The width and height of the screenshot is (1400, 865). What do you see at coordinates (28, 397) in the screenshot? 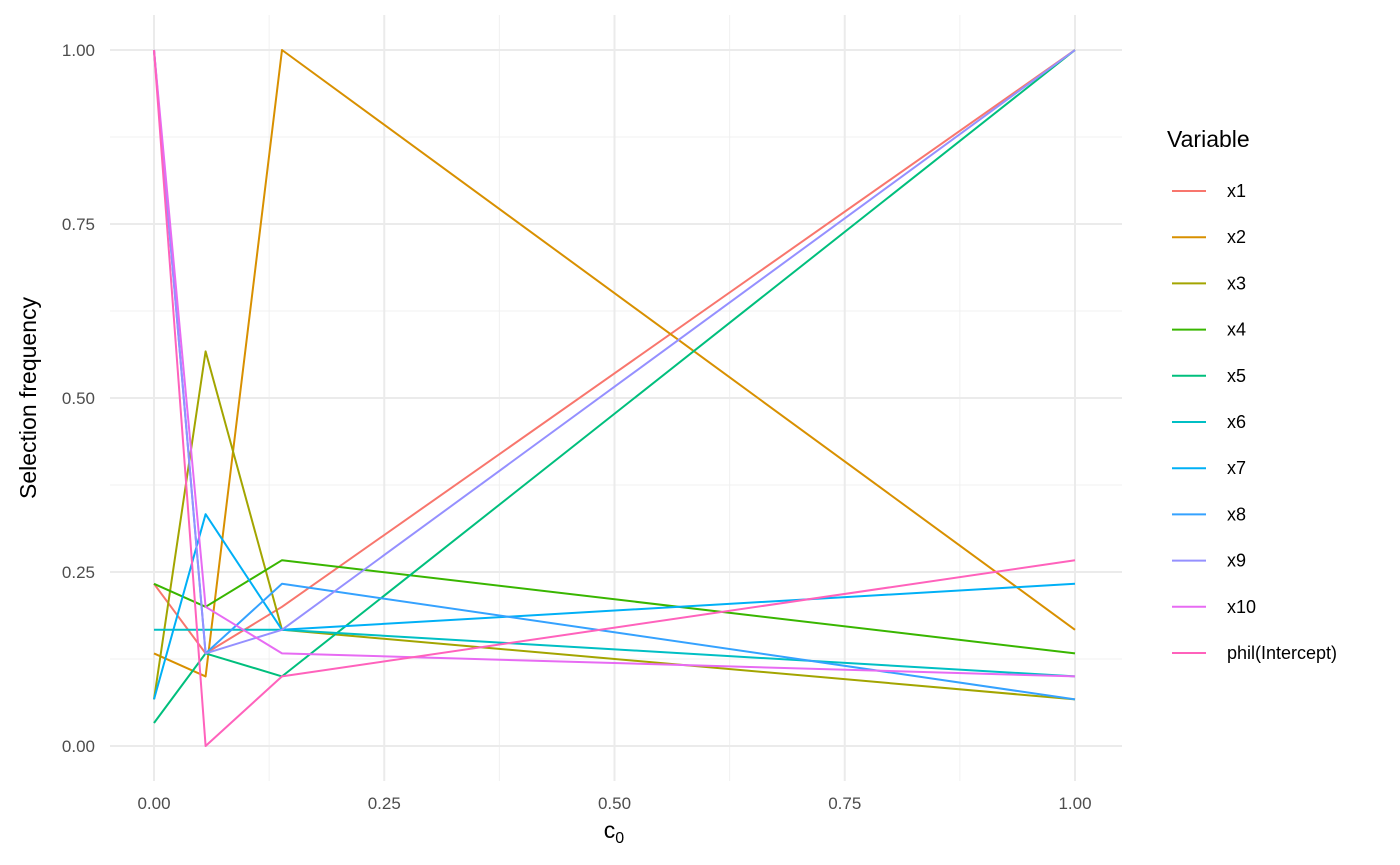
I see `y-axis-title: Selection frequency` at bounding box center [28, 397].